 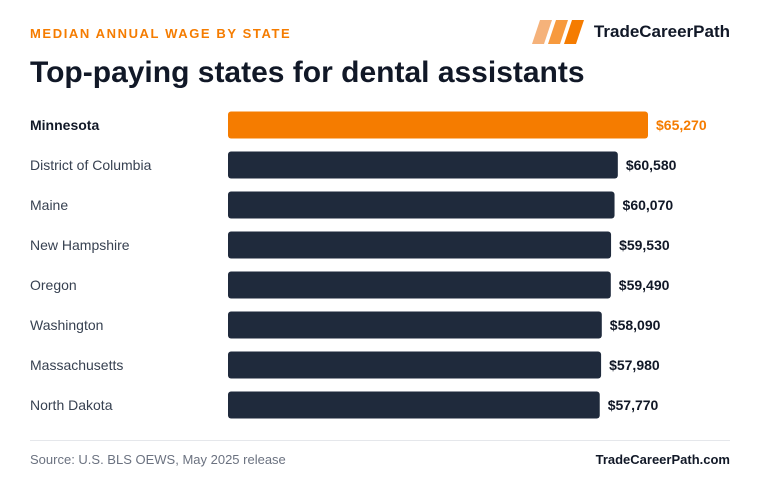 I want to click on category-label: Washington, so click(x=66, y=325).